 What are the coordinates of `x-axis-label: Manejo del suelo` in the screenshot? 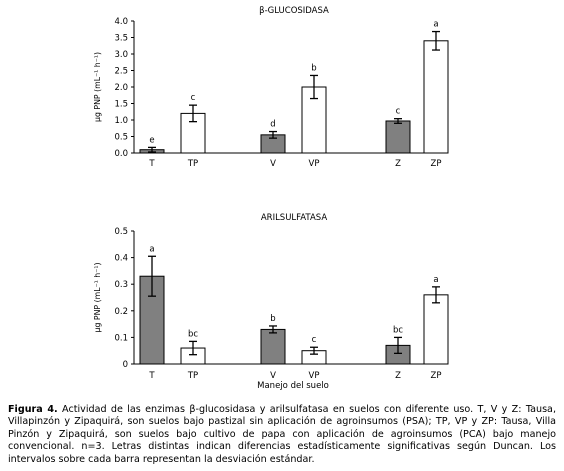 It's located at (293, 386).